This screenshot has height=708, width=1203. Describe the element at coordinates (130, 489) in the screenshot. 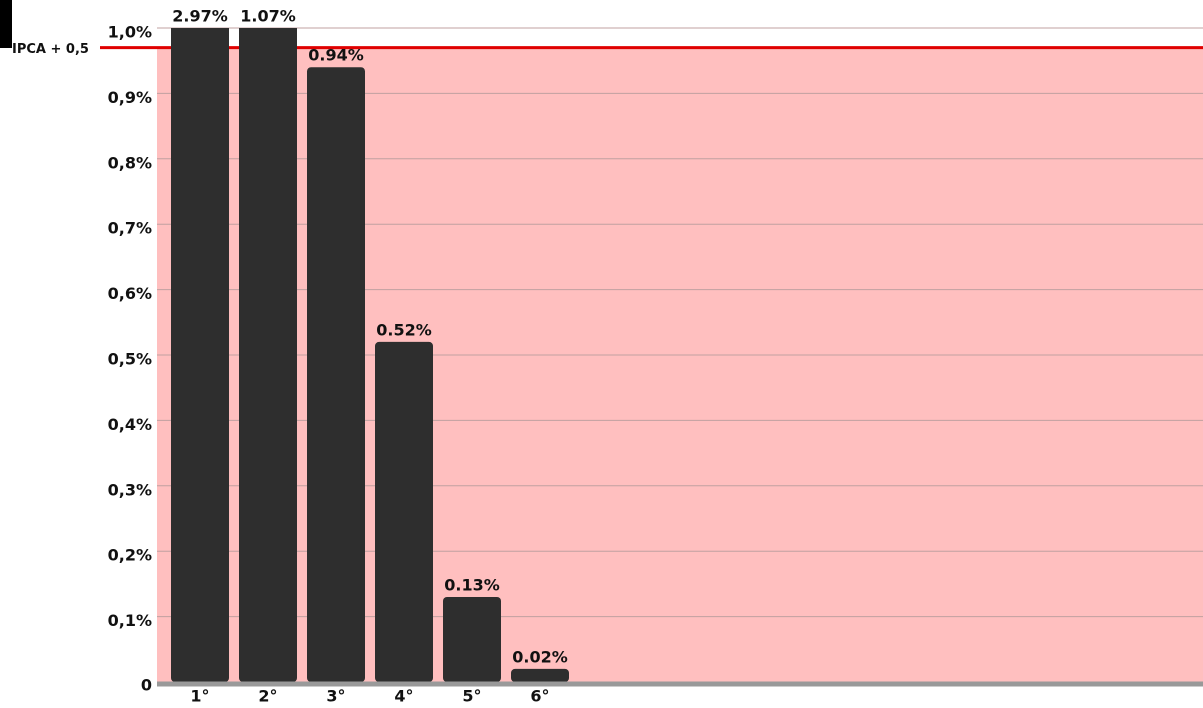

I see `y-tick-label: 0,3%` at that location.